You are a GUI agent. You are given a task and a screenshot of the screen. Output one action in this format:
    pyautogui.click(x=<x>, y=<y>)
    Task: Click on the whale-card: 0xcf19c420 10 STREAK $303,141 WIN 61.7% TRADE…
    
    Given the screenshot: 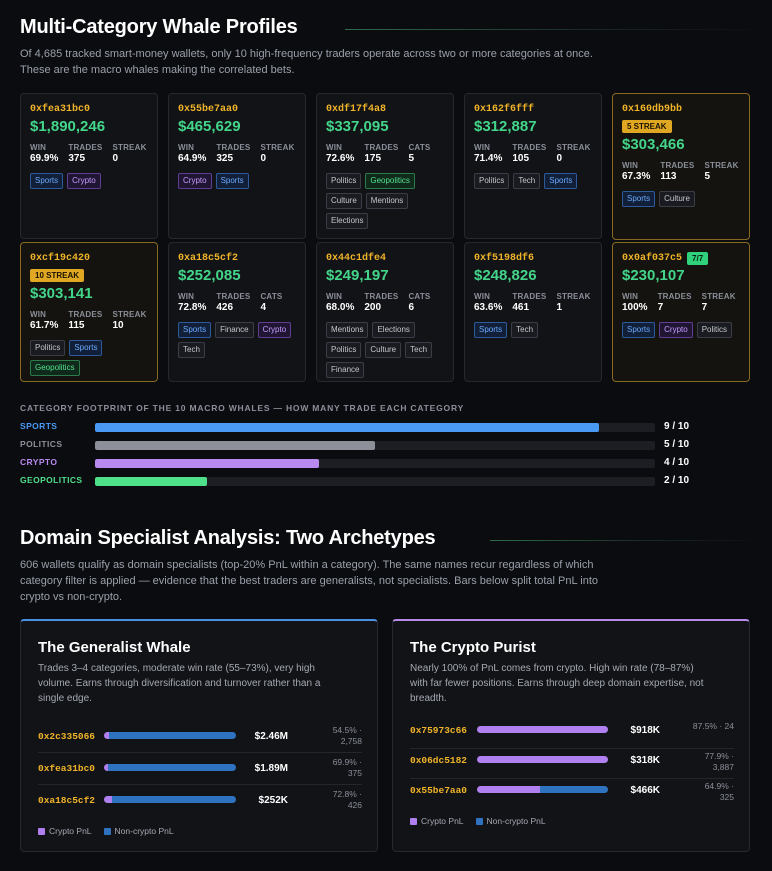 What is the action you would take?
    pyautogui.click(x=89, y=312)
    